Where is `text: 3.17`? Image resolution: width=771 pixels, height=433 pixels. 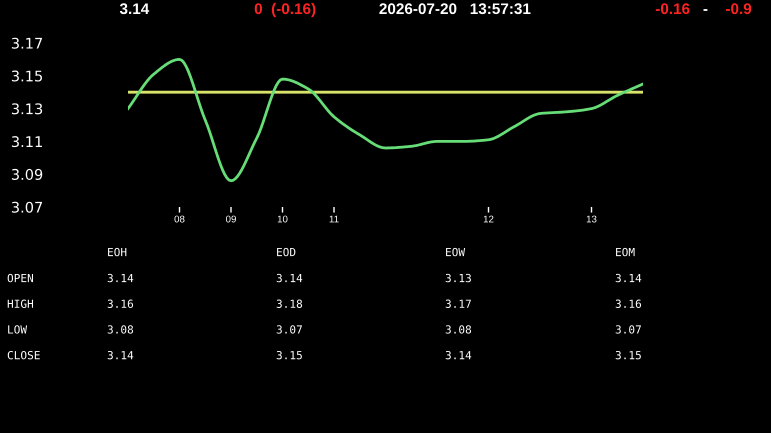 text: 3.17 is located at coordinates (458, 304).